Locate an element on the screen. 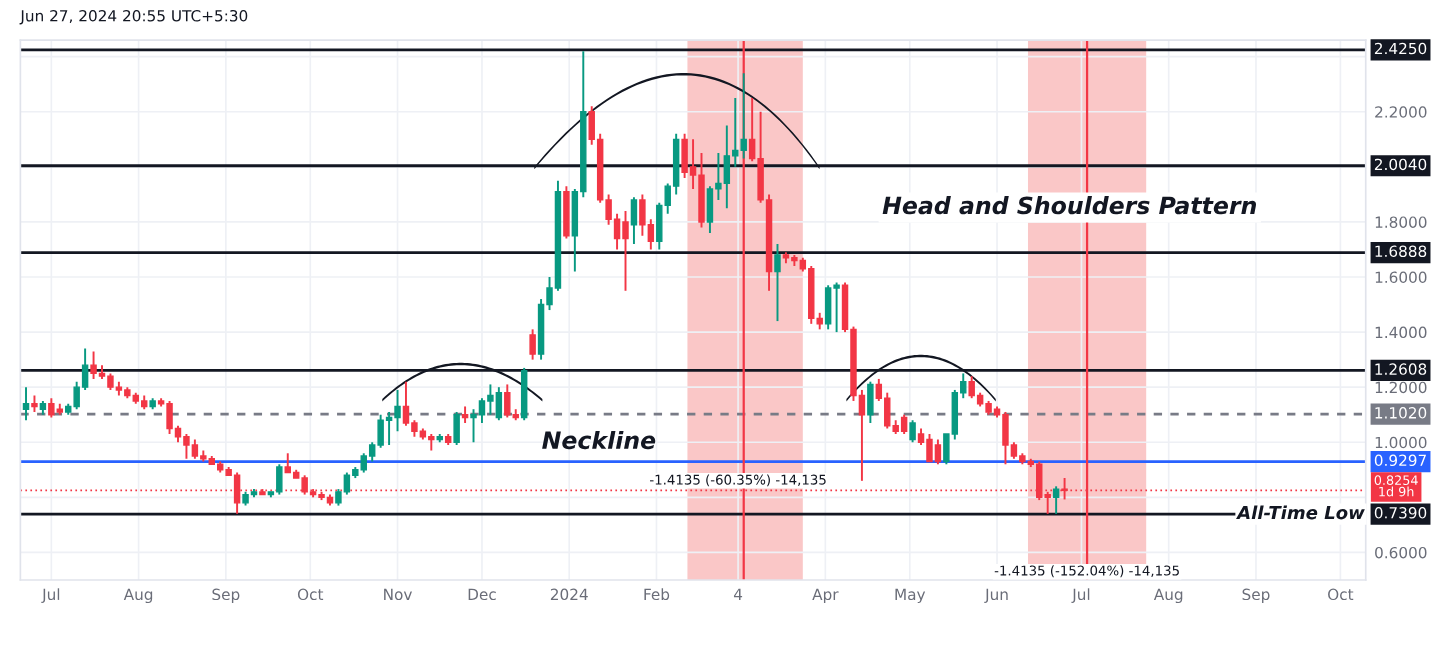 This screenshot has width=1456, height=648. text: Head and Shoulders Pattern is located at coordinates (1069, 205).